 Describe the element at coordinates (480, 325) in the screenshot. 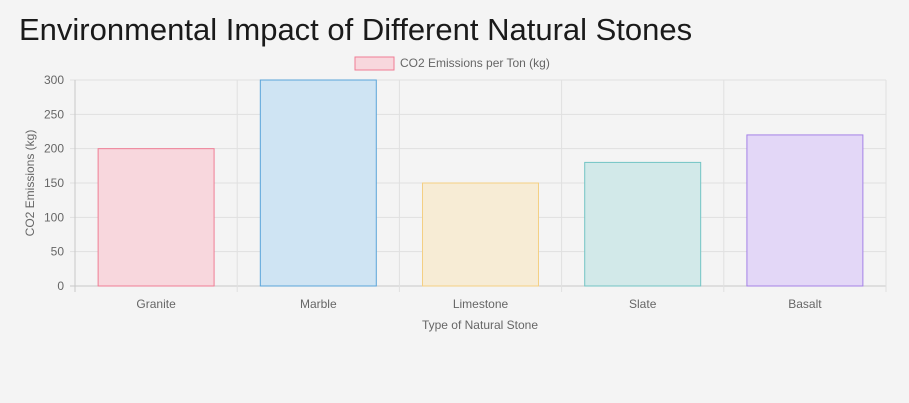

I see `x-axis-label: Type of Natural Stone` at that location.